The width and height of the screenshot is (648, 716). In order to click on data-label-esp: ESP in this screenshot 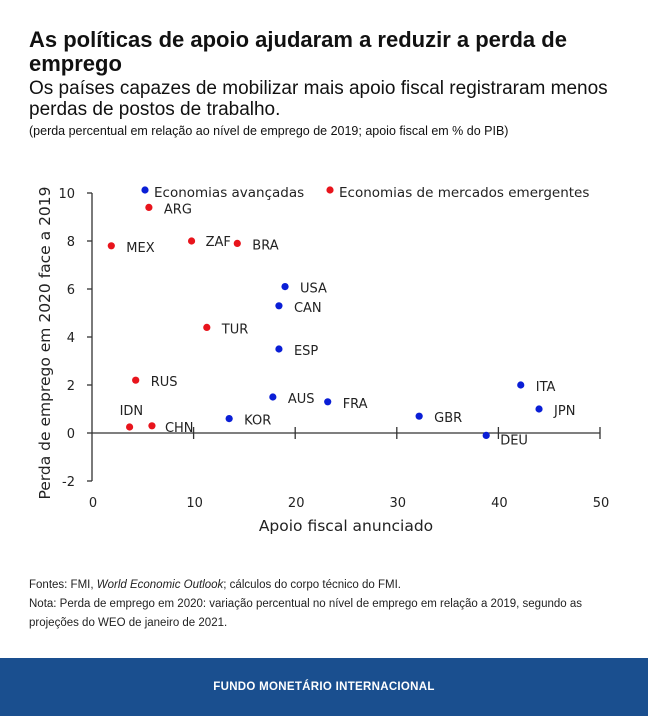, I will do `click(306, 351)`.